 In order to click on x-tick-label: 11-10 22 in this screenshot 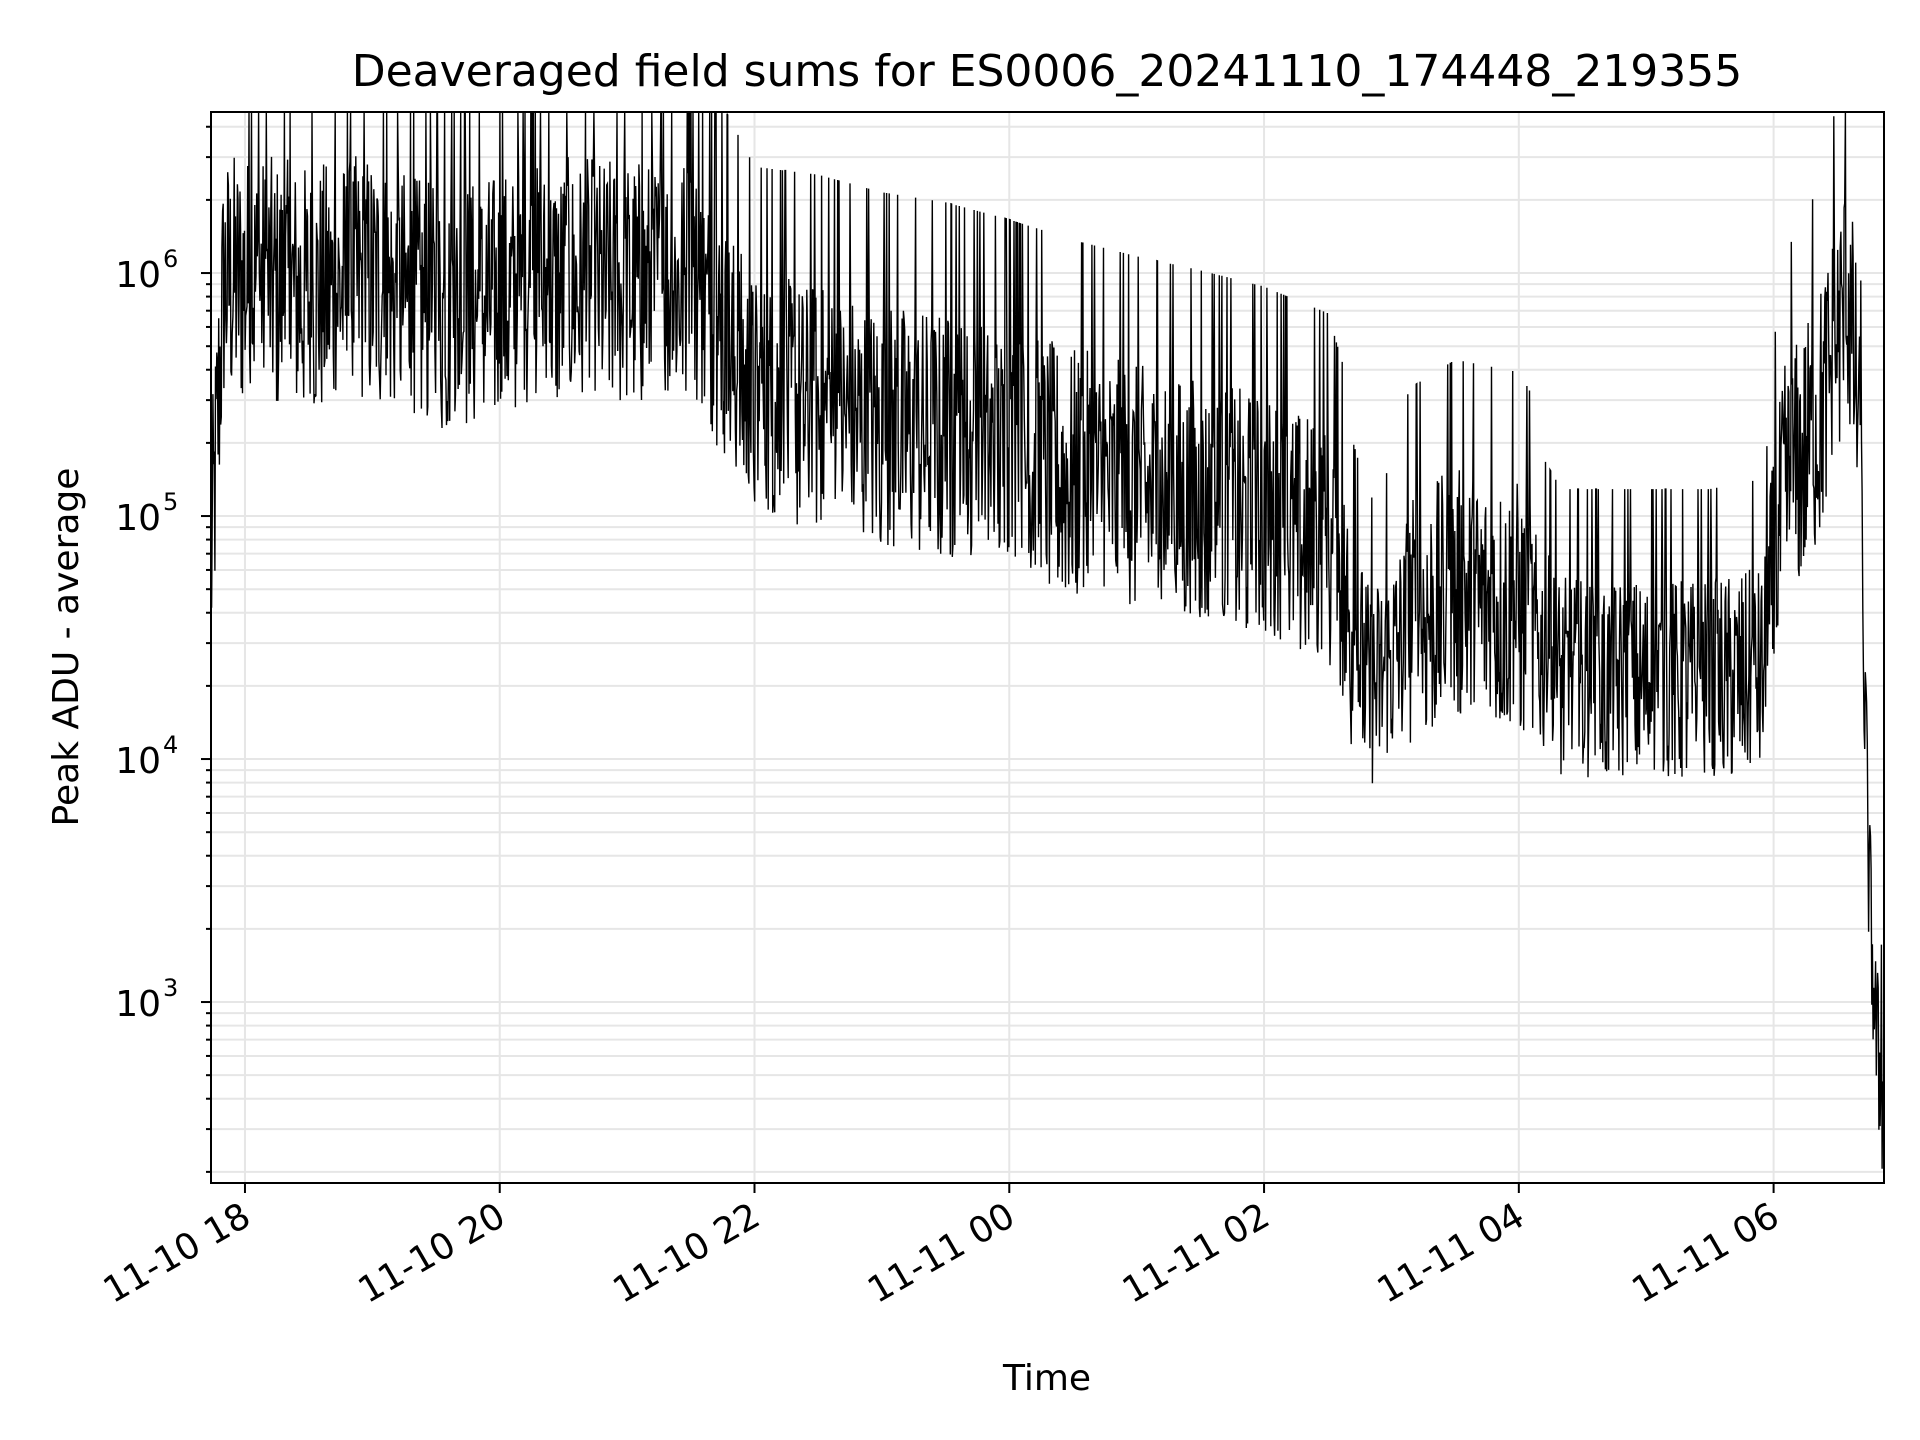, I will do `click(686, 1253)`.